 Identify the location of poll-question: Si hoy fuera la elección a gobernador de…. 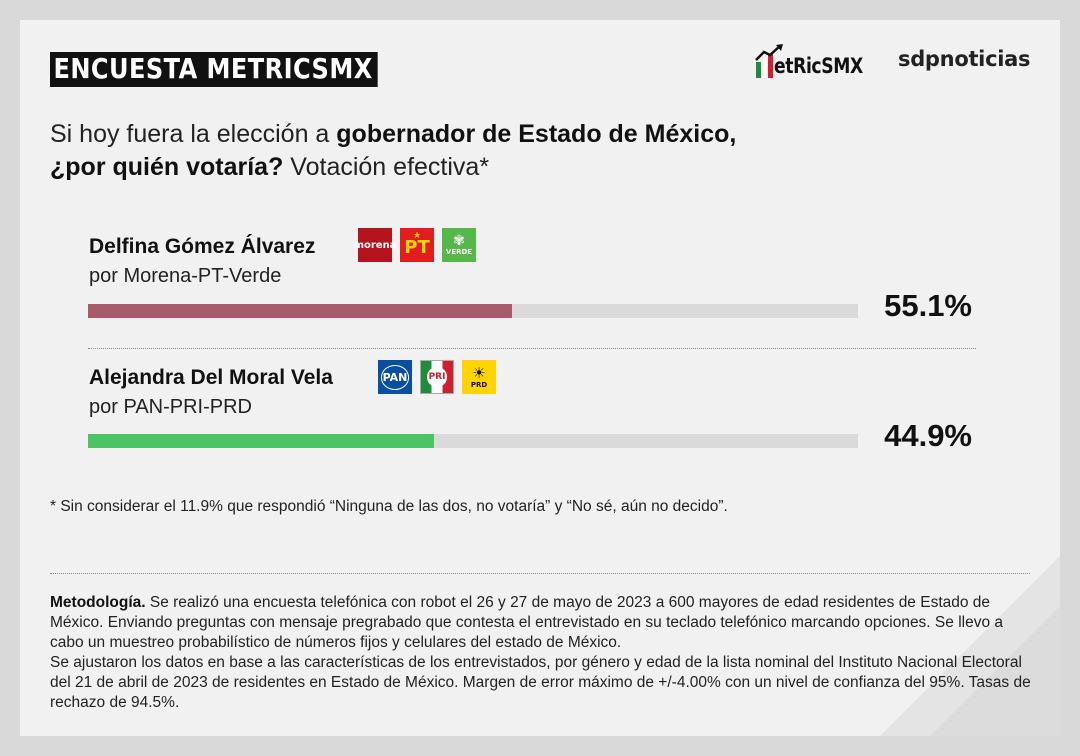
(500, 151).